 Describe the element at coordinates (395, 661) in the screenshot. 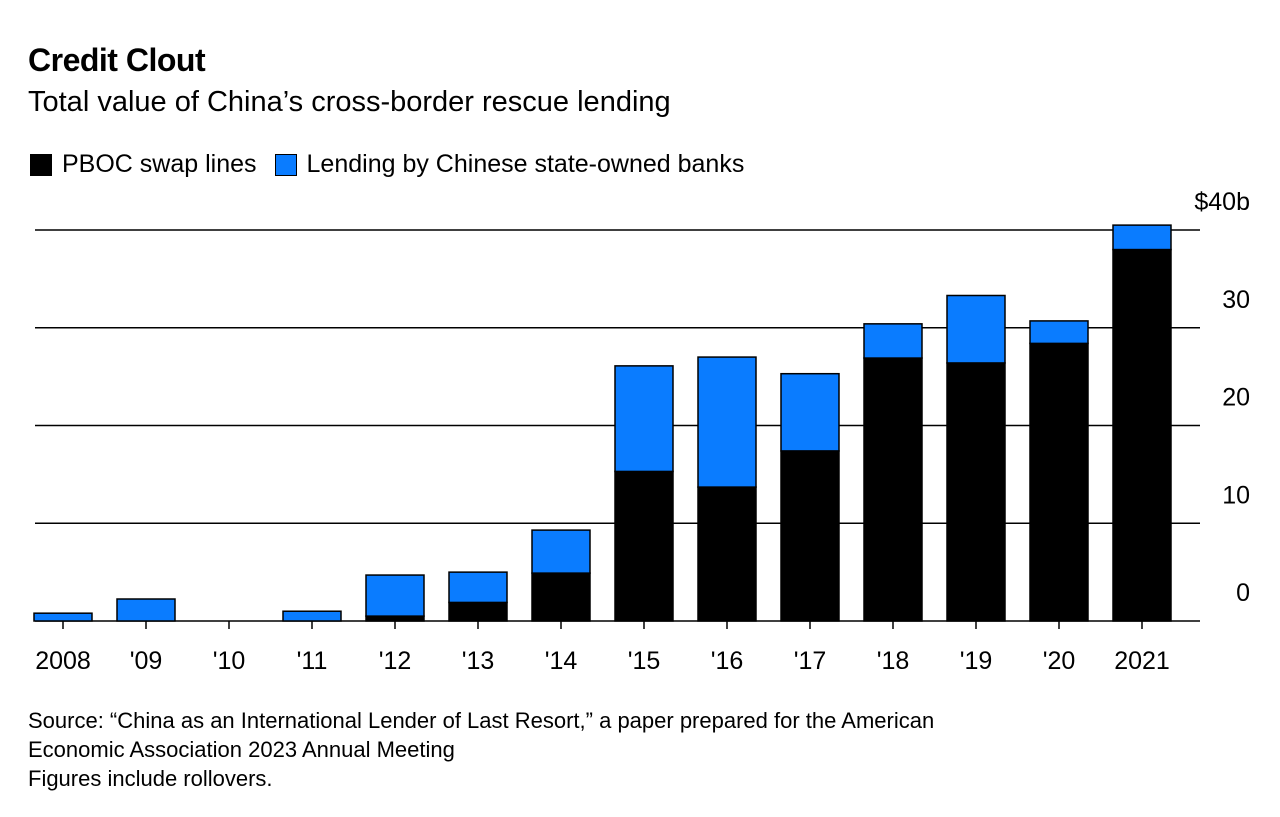

I see `x-tick-label: '12` at that location.